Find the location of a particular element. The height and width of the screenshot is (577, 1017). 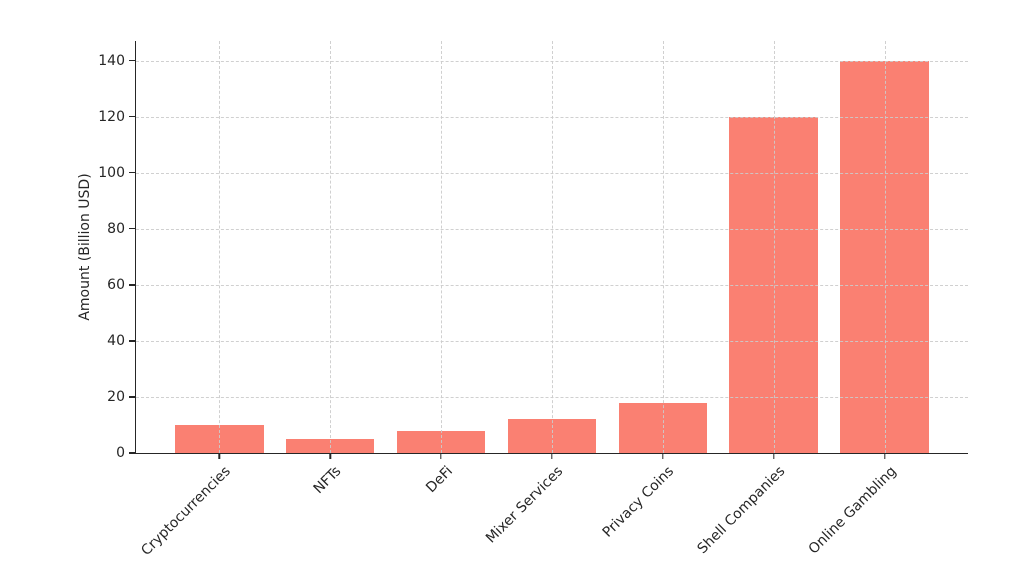

y-tick-label: 60 is located at coordinates (116, 284).